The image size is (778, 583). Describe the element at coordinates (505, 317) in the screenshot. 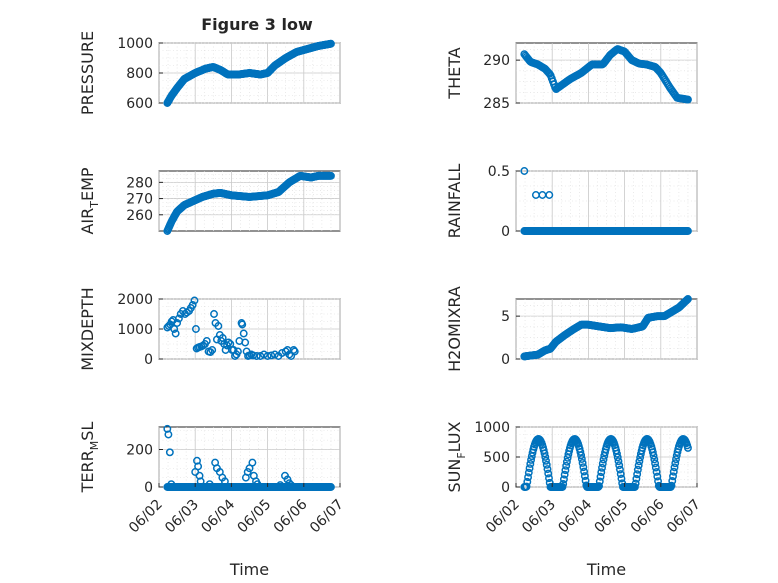

I see `h2omixra-ytick-label: 5` at that location.